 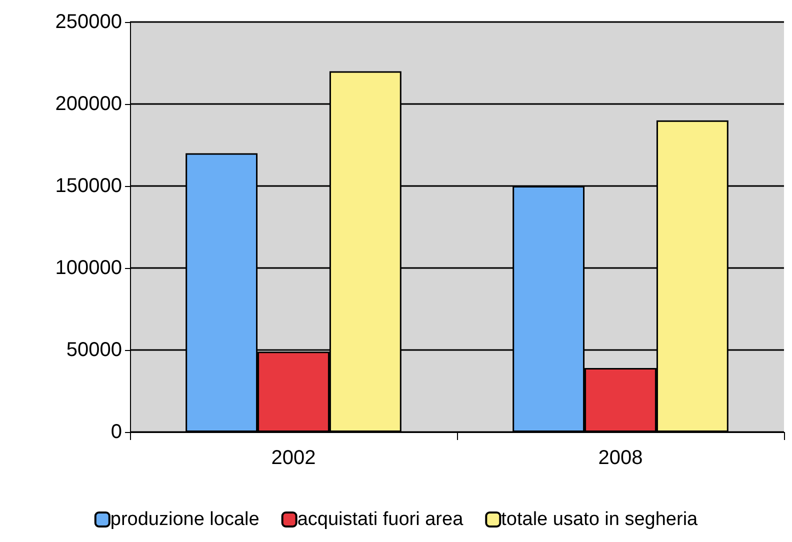 I want to click on legend-label: totale usato in segheria, so click(x=599, y=519).